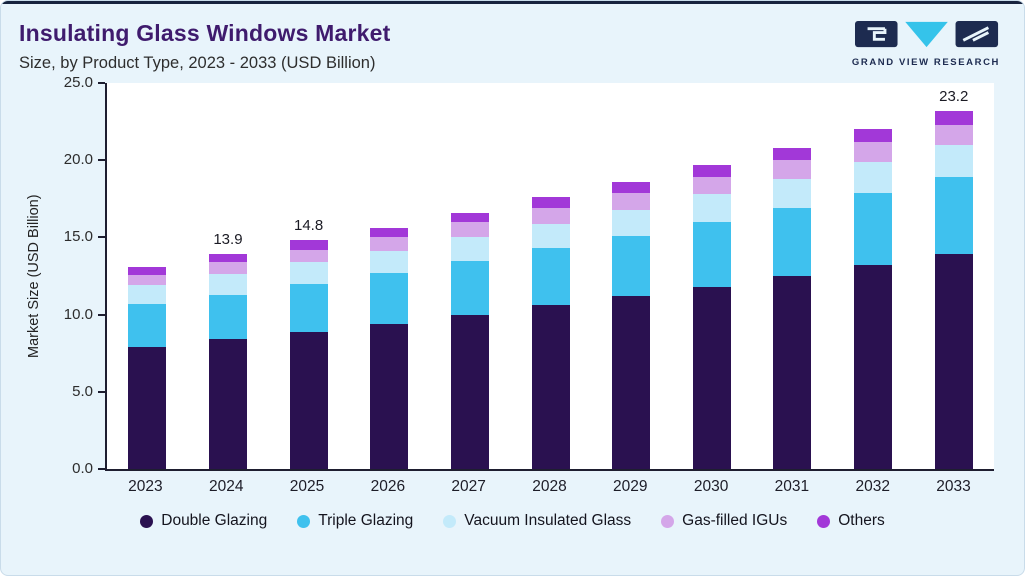 Image resolution: width=1025 pixels, height=576 pixels. Describe the element at coordinates (78, 314) in the screenshot. I see `y-tick-label: 10.0` at that location.